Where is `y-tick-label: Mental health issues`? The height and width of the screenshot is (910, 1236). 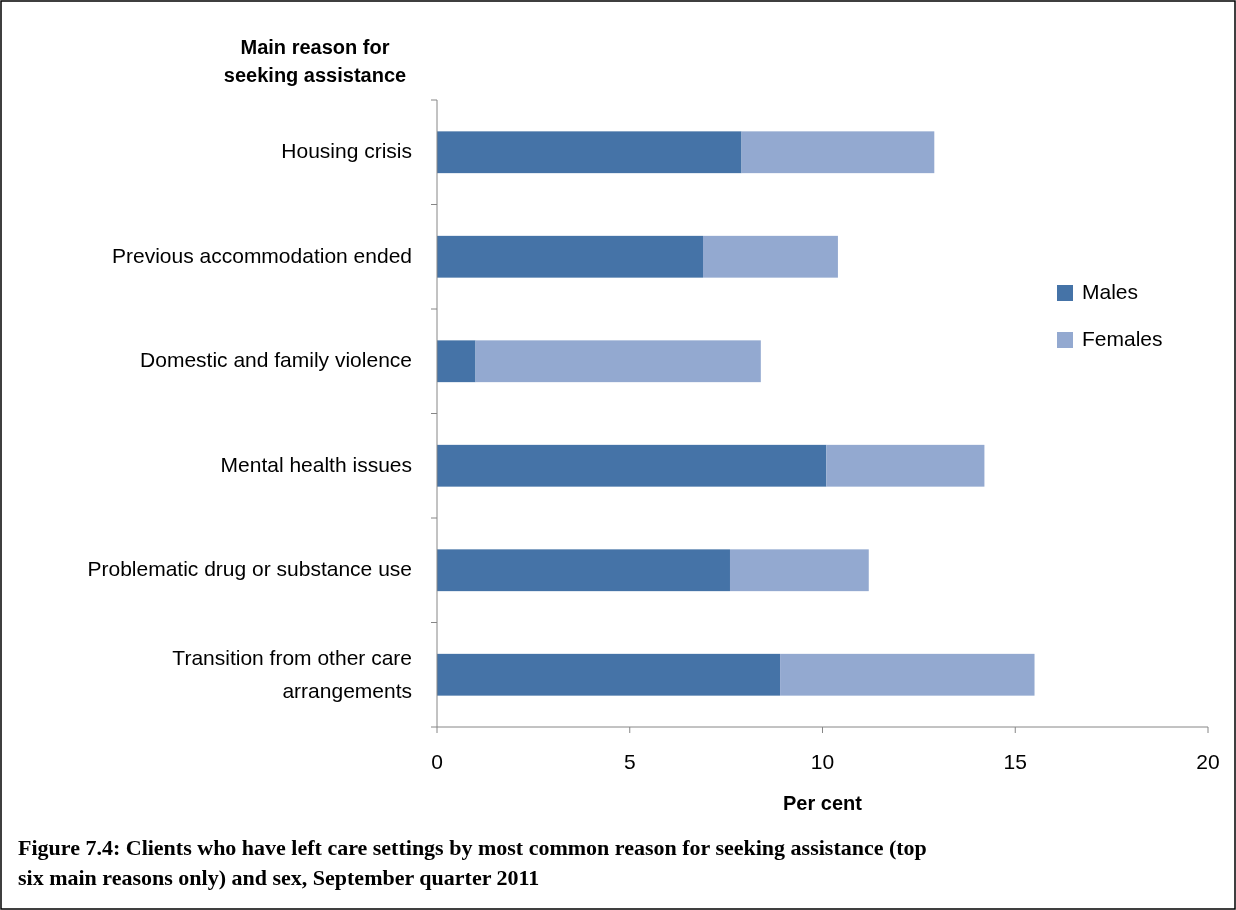
y-tick-label: Mental health issues is located at coordinates (316, 464).